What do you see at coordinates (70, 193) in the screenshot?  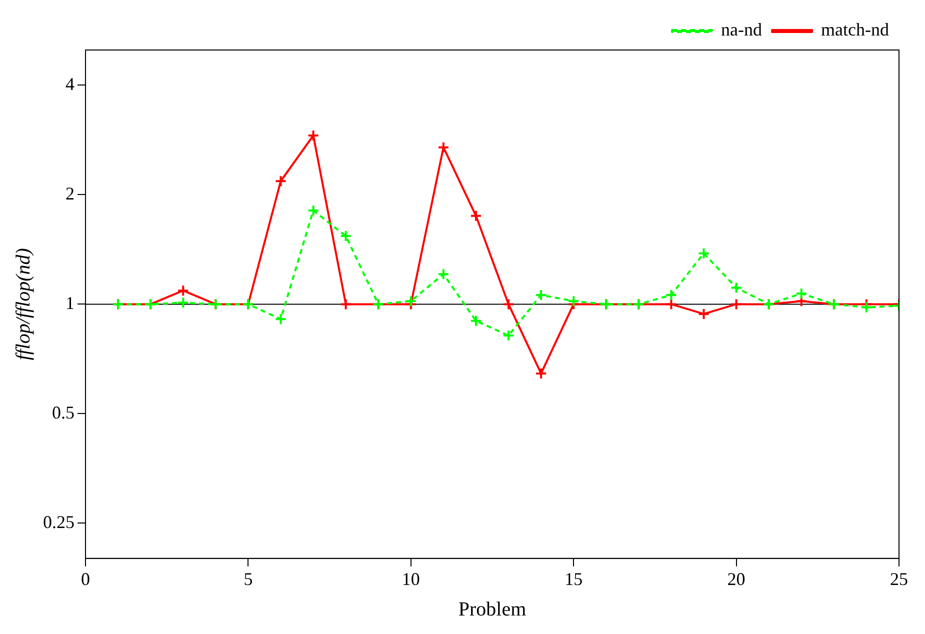 I see `y-tick-label: 2` at bounding box center [70, 193].